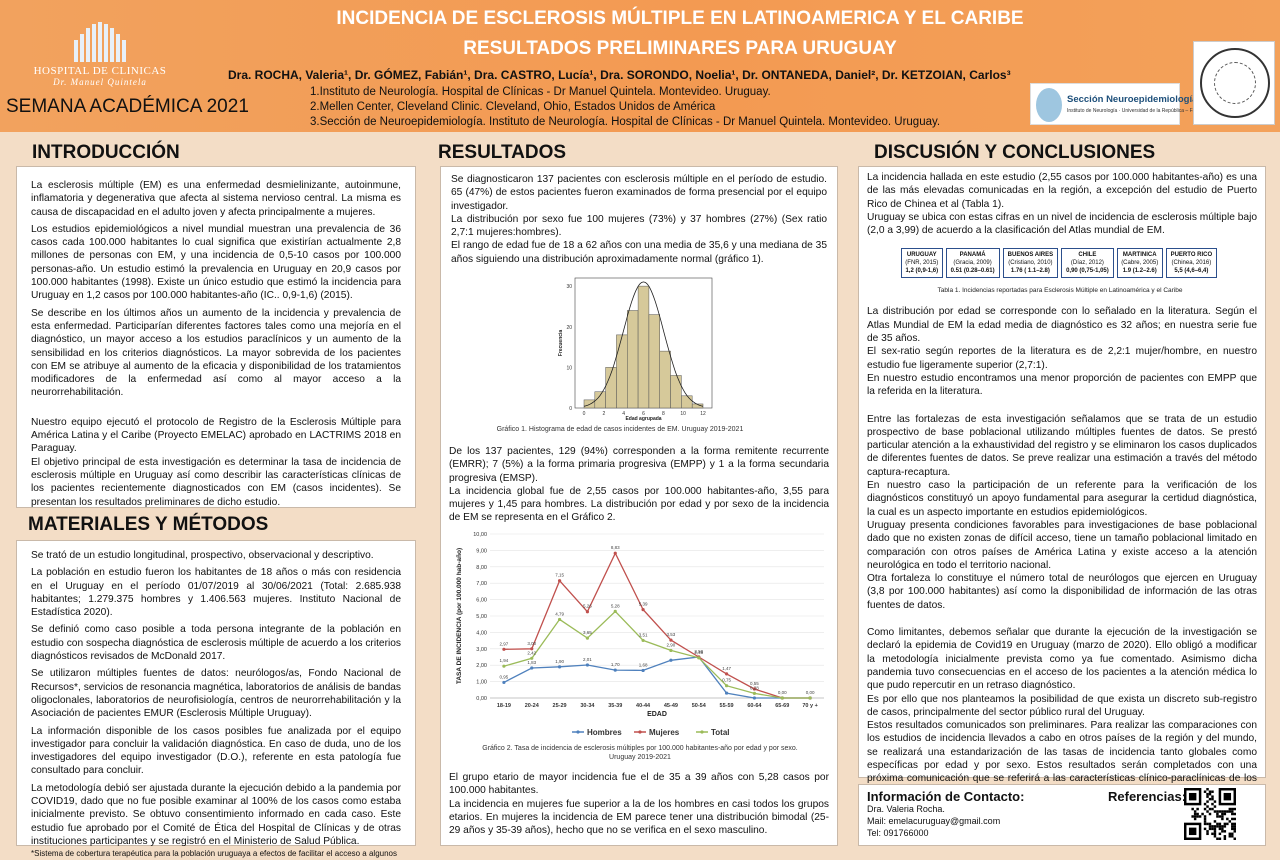 Image resolution: width=1280 pixels, height=860 pixels. Describe the element at coordinates (481, 601) in the screenshot. I see `line-chart-y-tick: 6,00` at that location.